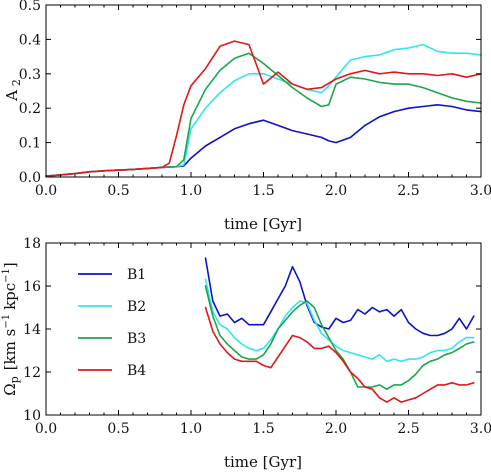 The height and width of the screenshot is (472, 491). Describe the element at coordinates (13, 90) in the screenshot. I see `y-axis-label: A2` at that location.